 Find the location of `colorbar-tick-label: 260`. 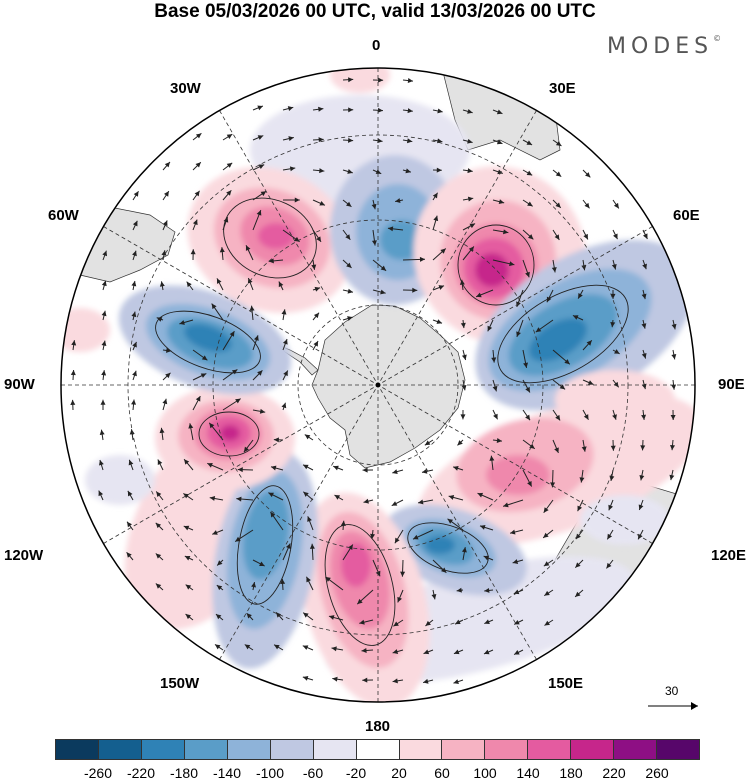

colorbar-tick-label: 260 is located at coordinates (657, 773).